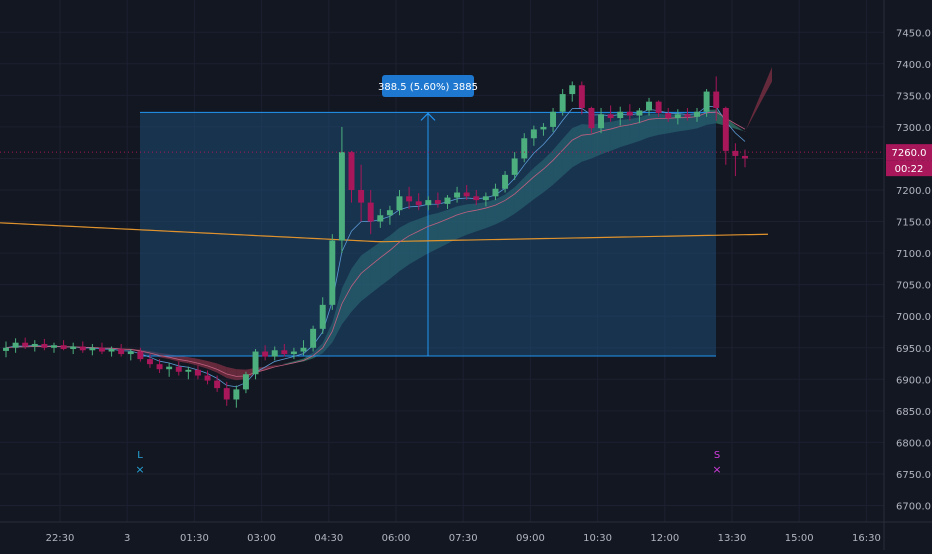 Image resolution: width=932 pixels, height=554 pixels. Describe the element at coordinates (597, 538) in the screenshot. I see `x-tick-label: 10:30` at that location.